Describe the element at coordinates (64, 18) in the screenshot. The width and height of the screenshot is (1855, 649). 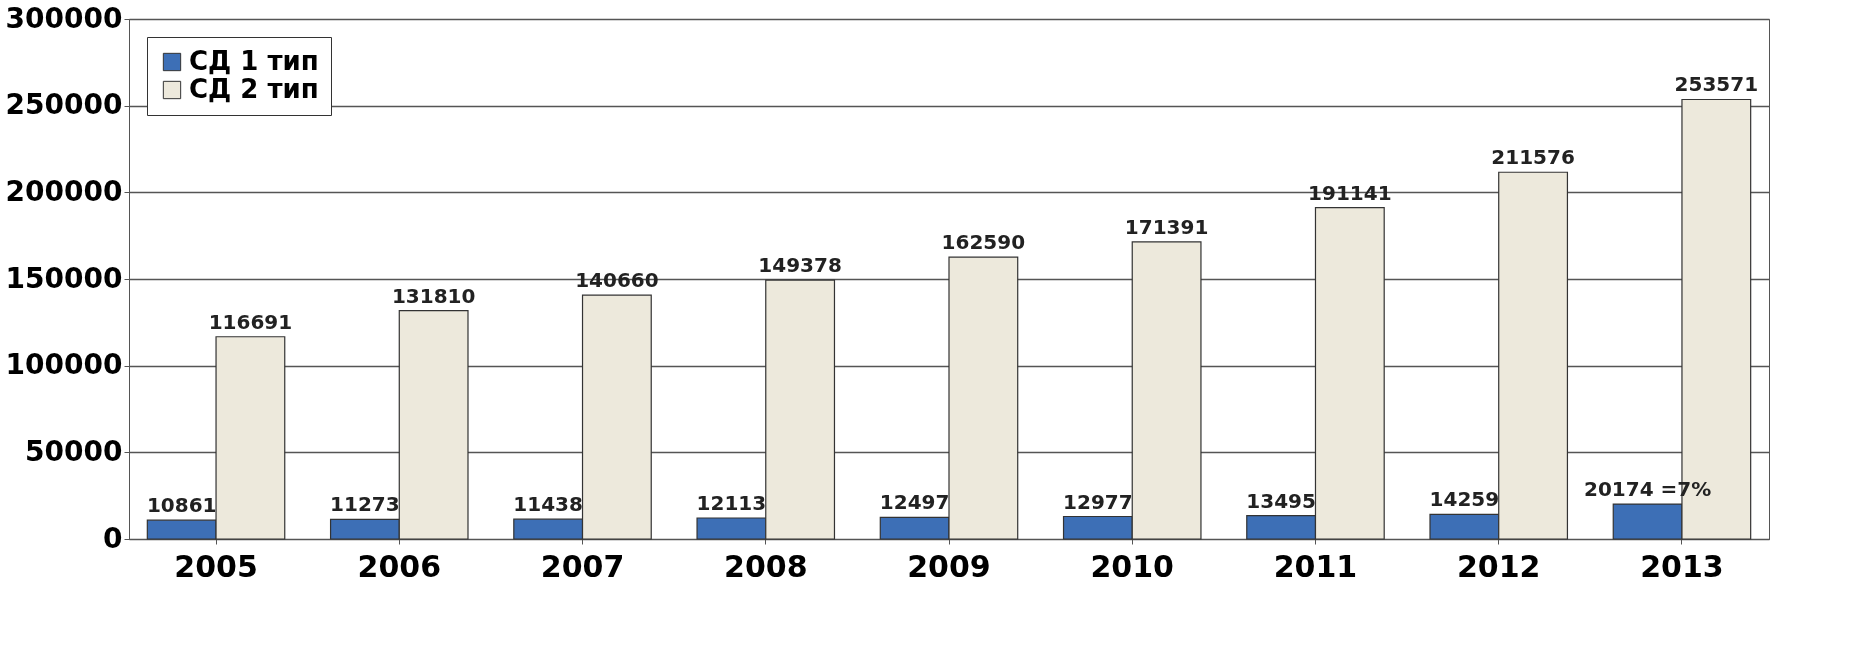
I see `y-tick-label: 300000` at that location.